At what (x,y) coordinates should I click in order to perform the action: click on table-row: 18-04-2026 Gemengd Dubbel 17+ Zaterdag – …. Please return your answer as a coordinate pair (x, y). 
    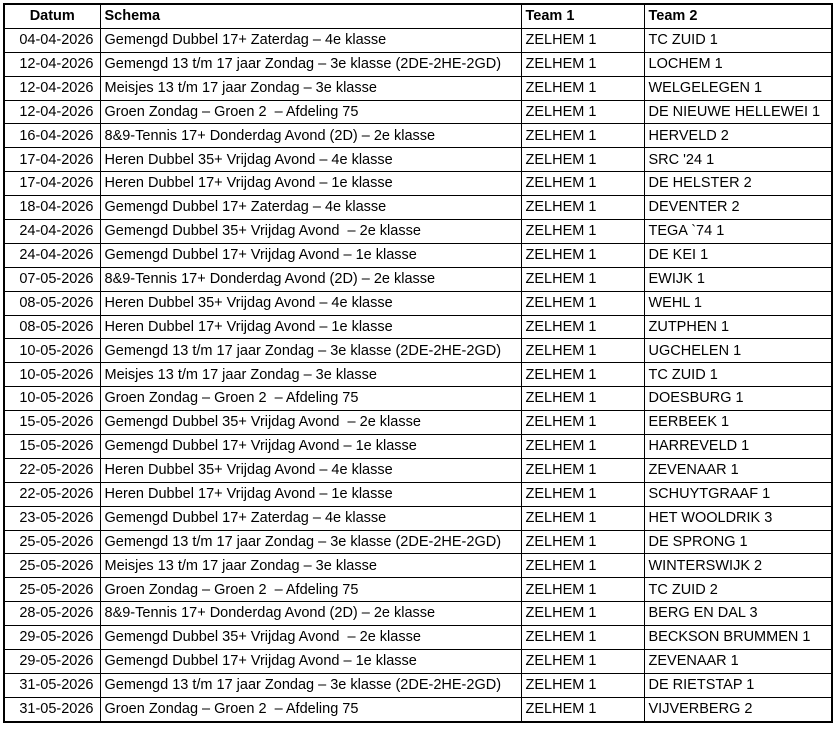
    Looking at the image, I should click on (418, 208).